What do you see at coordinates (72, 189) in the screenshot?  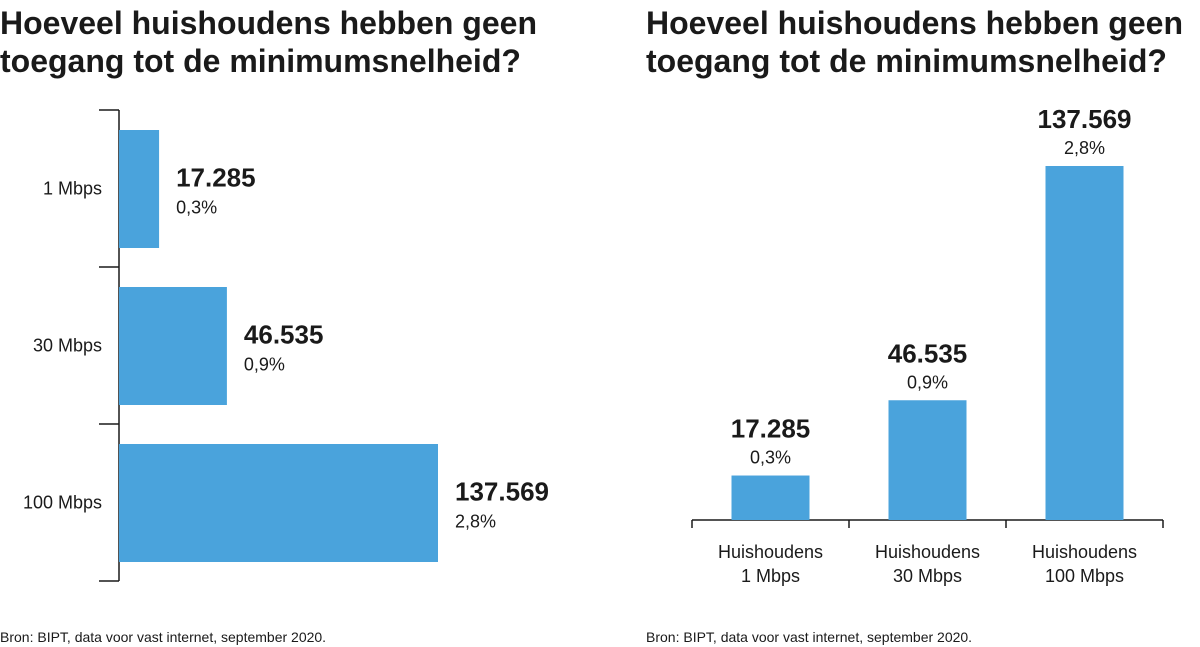 I see `category-label: 1 Mbps` at bounding box center [72, 189].